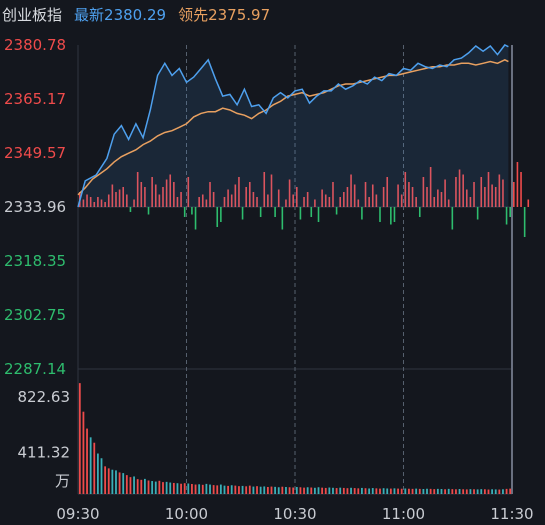 The height and width of the screenshot is (525, 545). Describe the element at coordinates (35, 153) in the screenshot. I see `price-tick-label: 2349.57` at that location.